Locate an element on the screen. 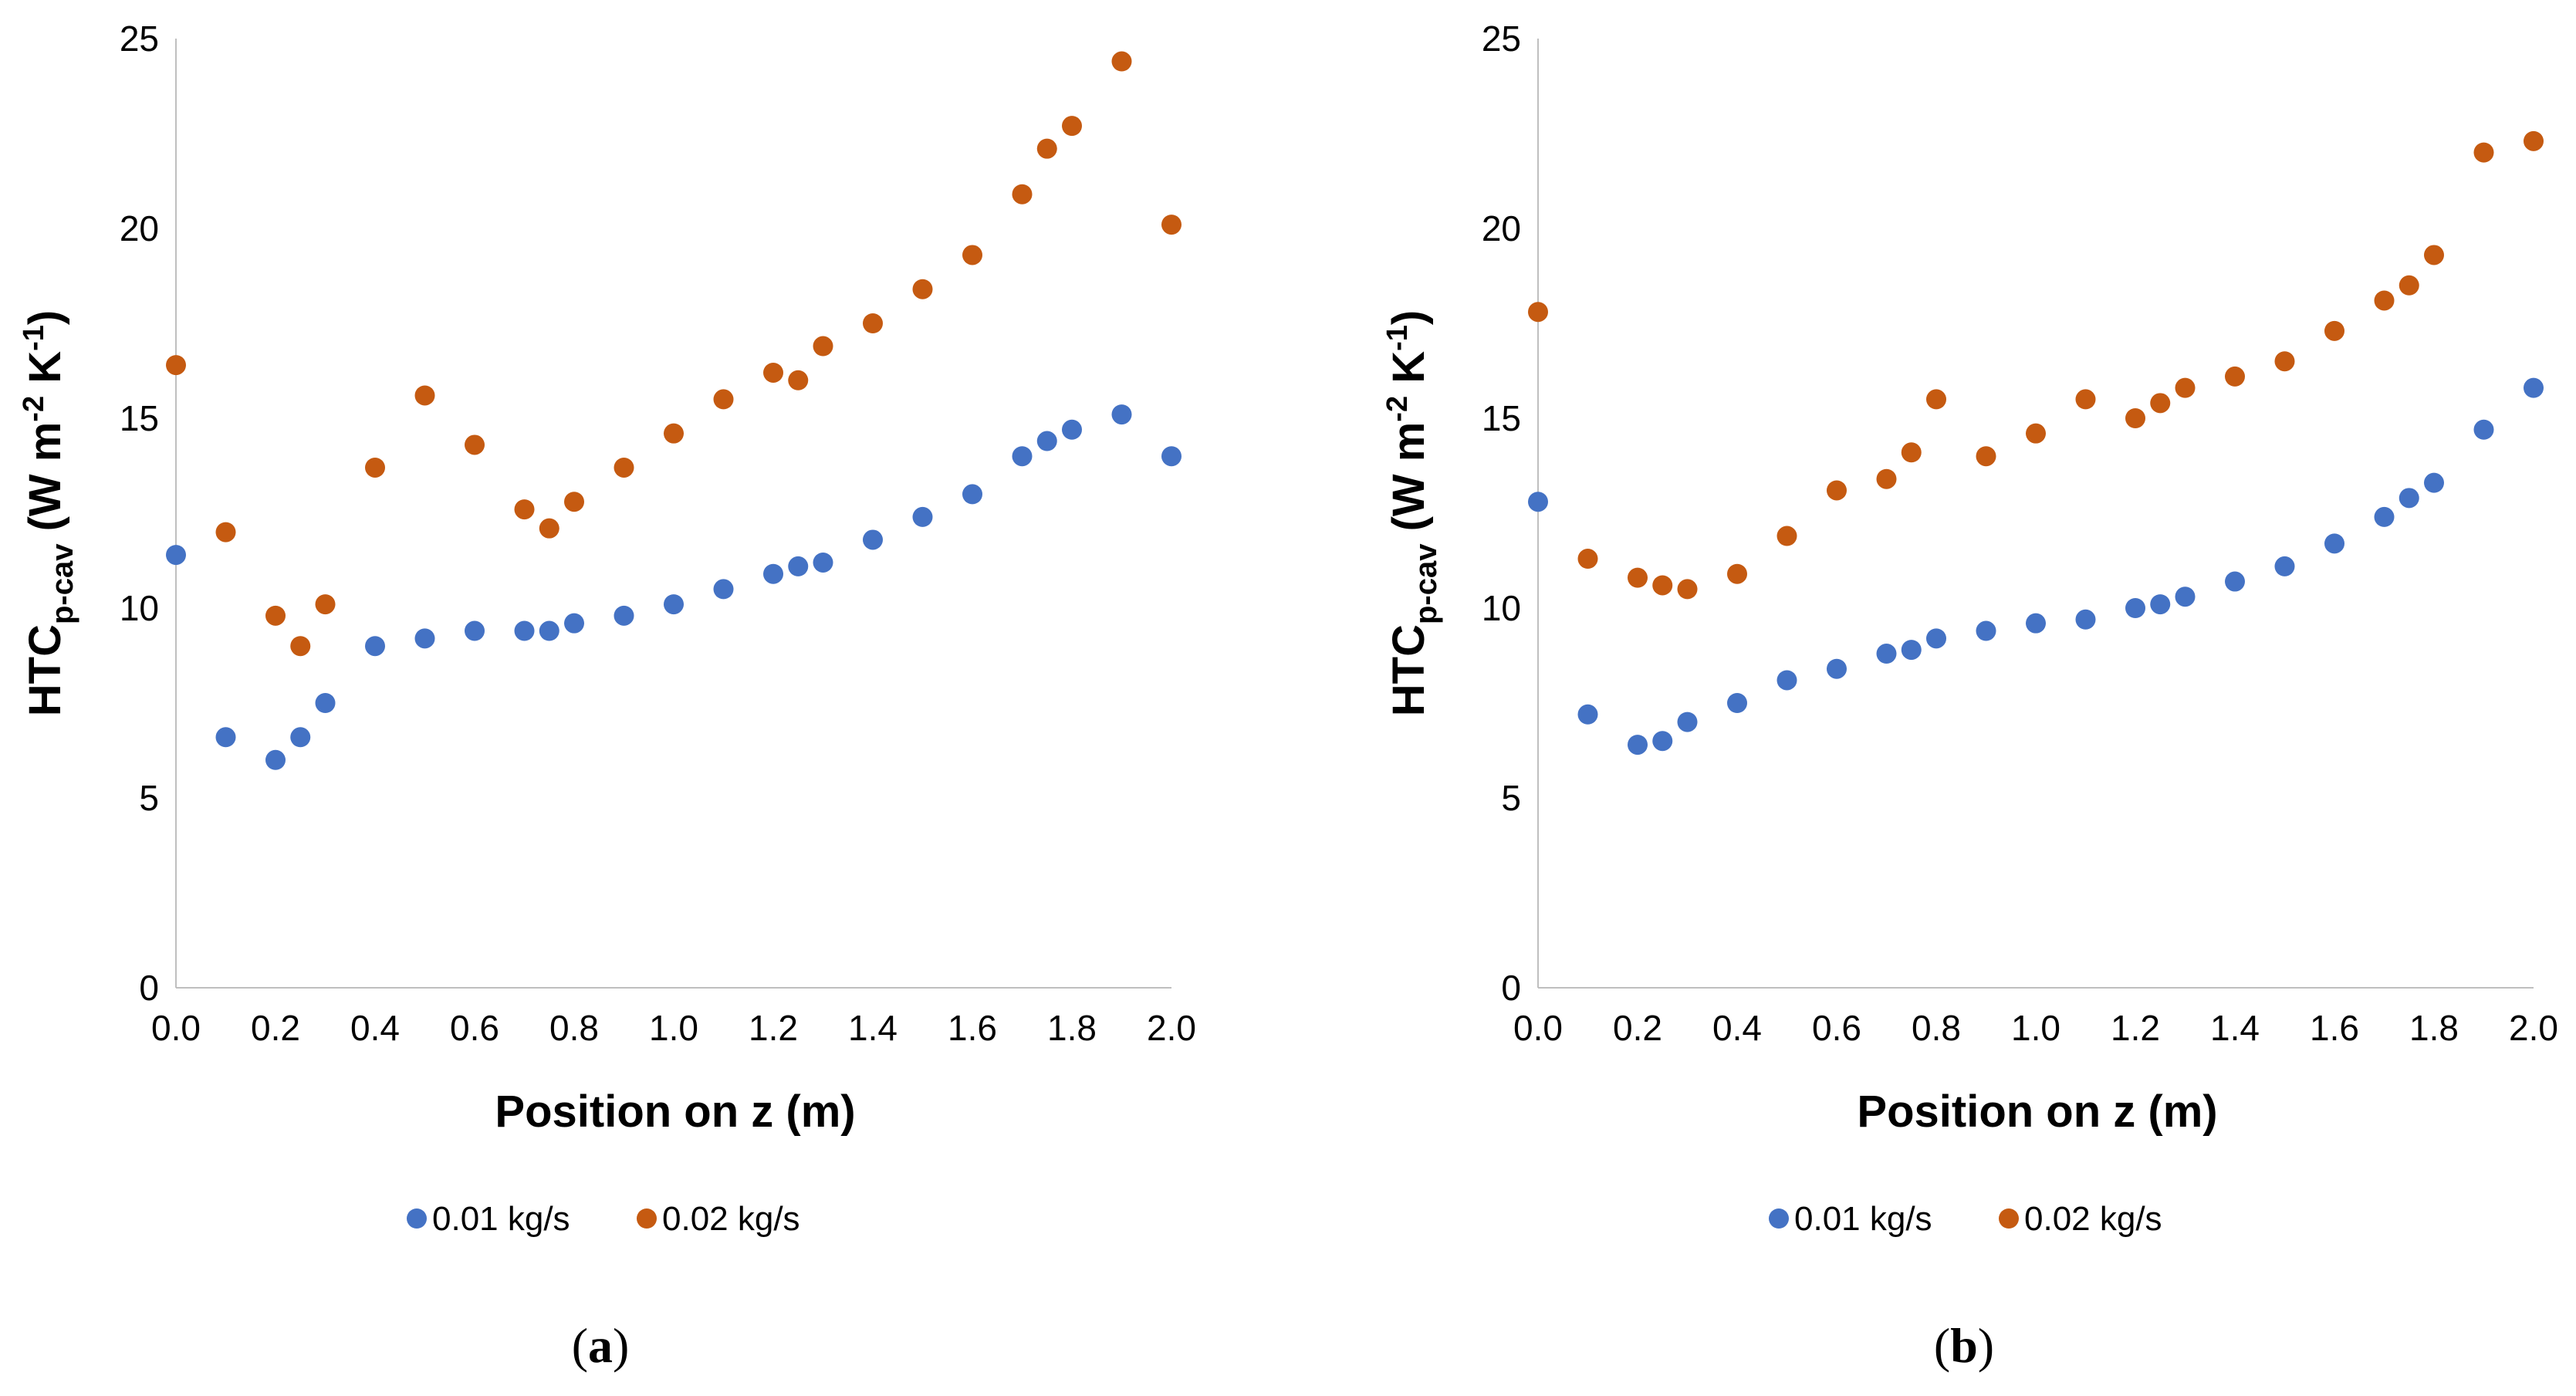 This screenshot has width=2576, height=1396. chart-a-x-tick-label: 1.2 is located at coordinates (773, 1028).